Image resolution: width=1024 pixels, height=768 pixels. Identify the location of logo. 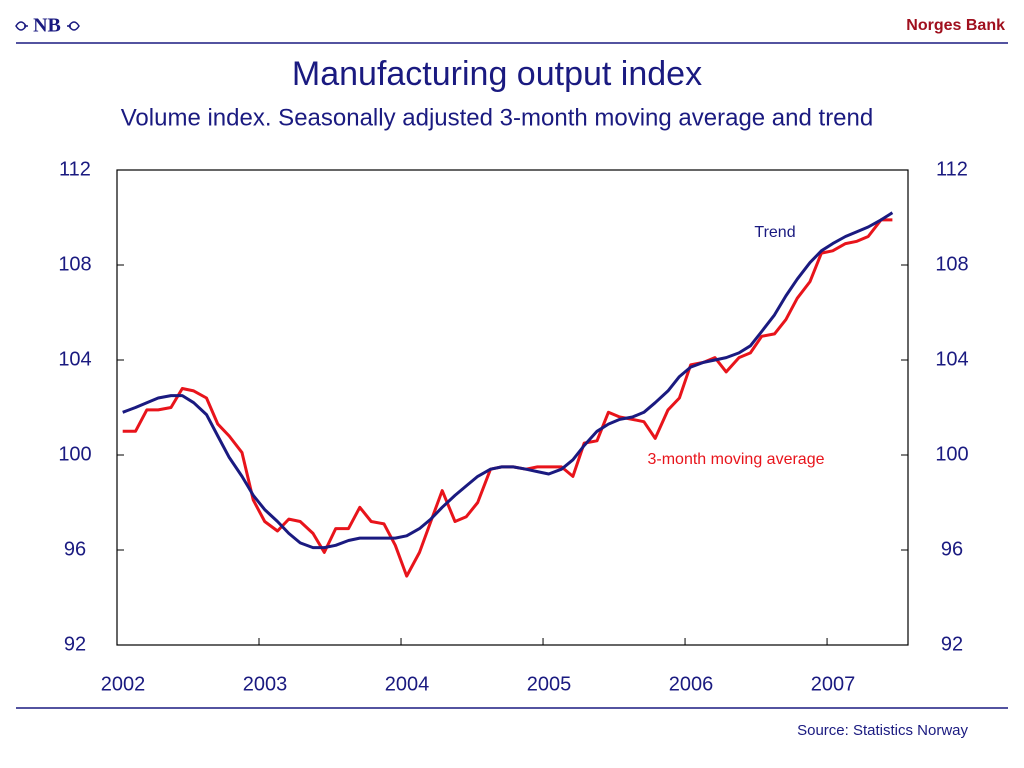
(47, 26).